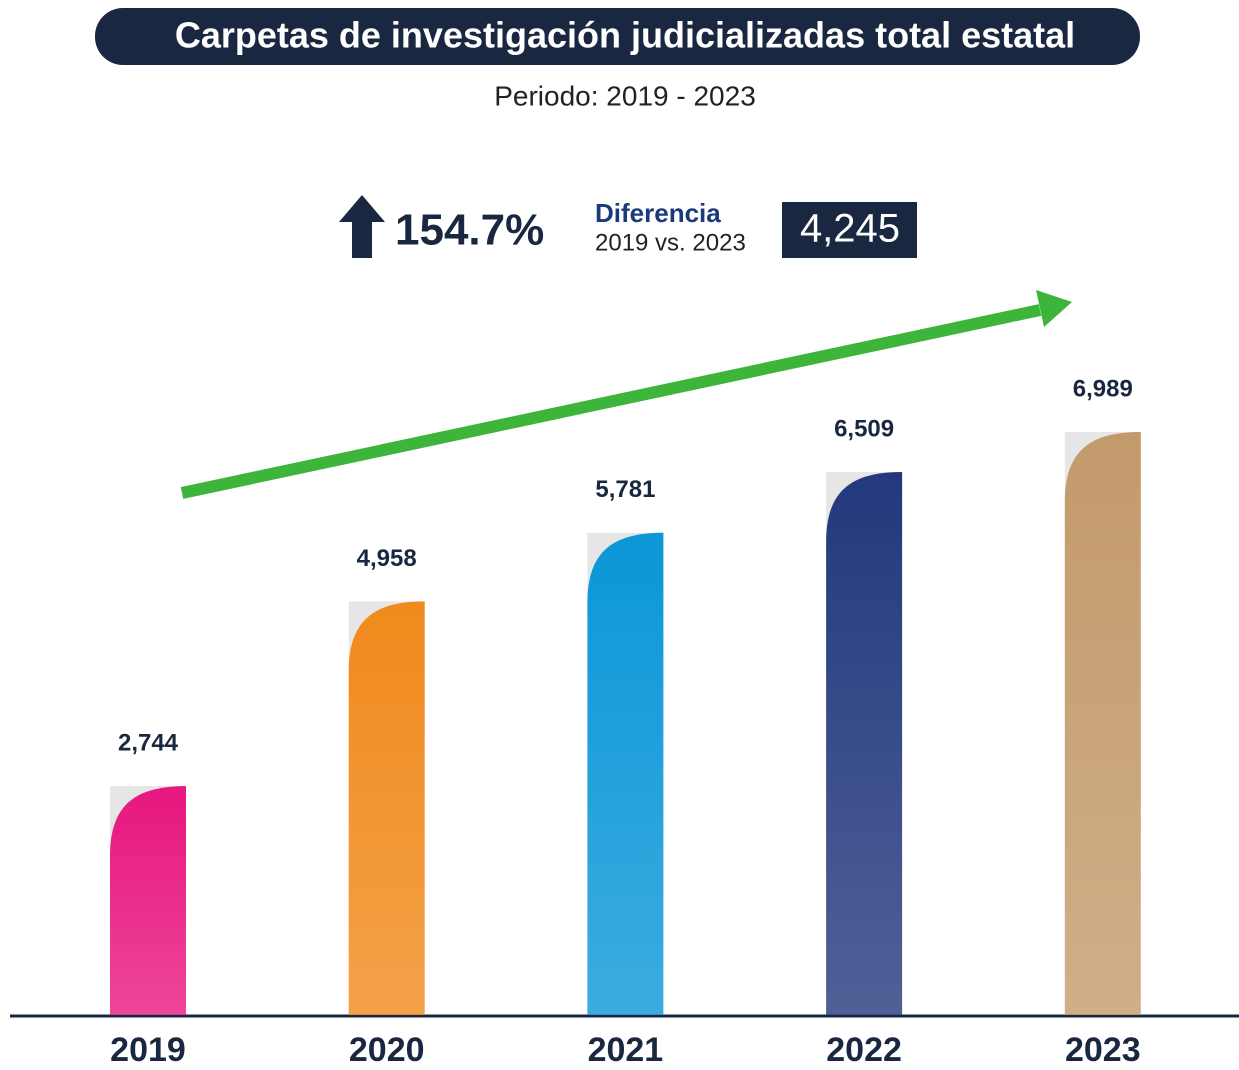 The image size is (1239, 1070). I want to click on x-tick-label: 2020, so click(387, 1050).